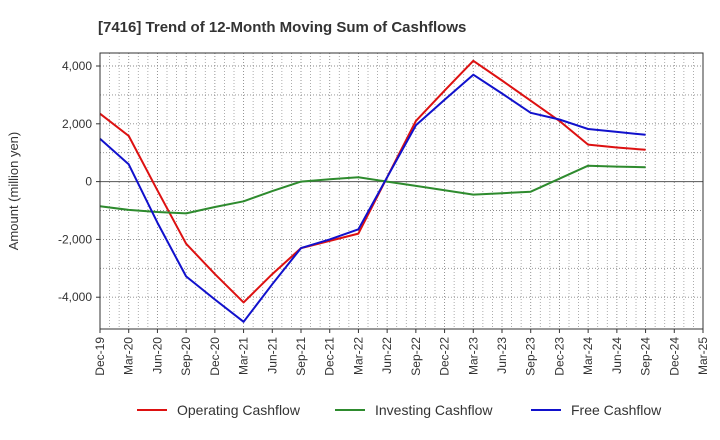  I want to click on investing-cashflow-line, so click(372, 189).